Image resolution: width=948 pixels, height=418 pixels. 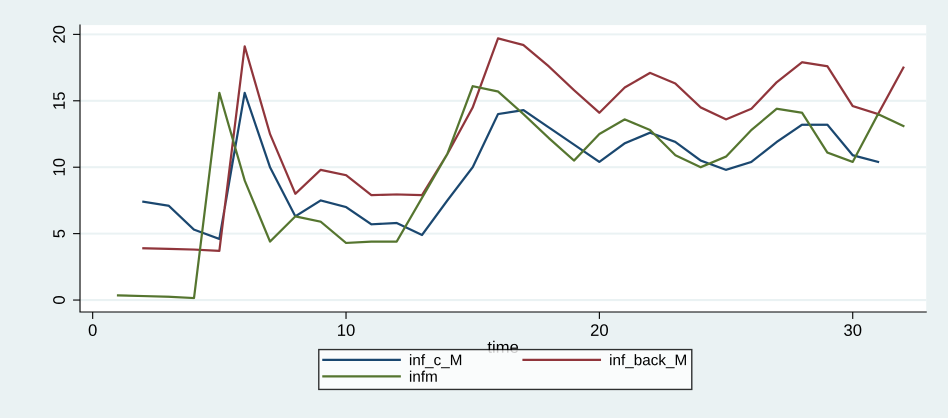 I want to click on y-tick-label: 0, so click(x=59, y=300).